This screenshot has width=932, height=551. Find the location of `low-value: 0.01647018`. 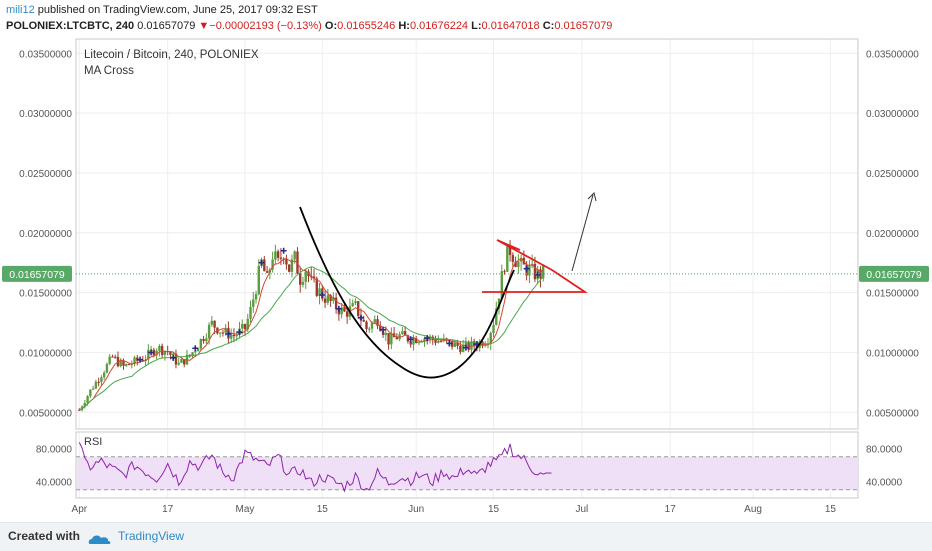

low-value: 0.01647018 is located at coordinates (510, 26).